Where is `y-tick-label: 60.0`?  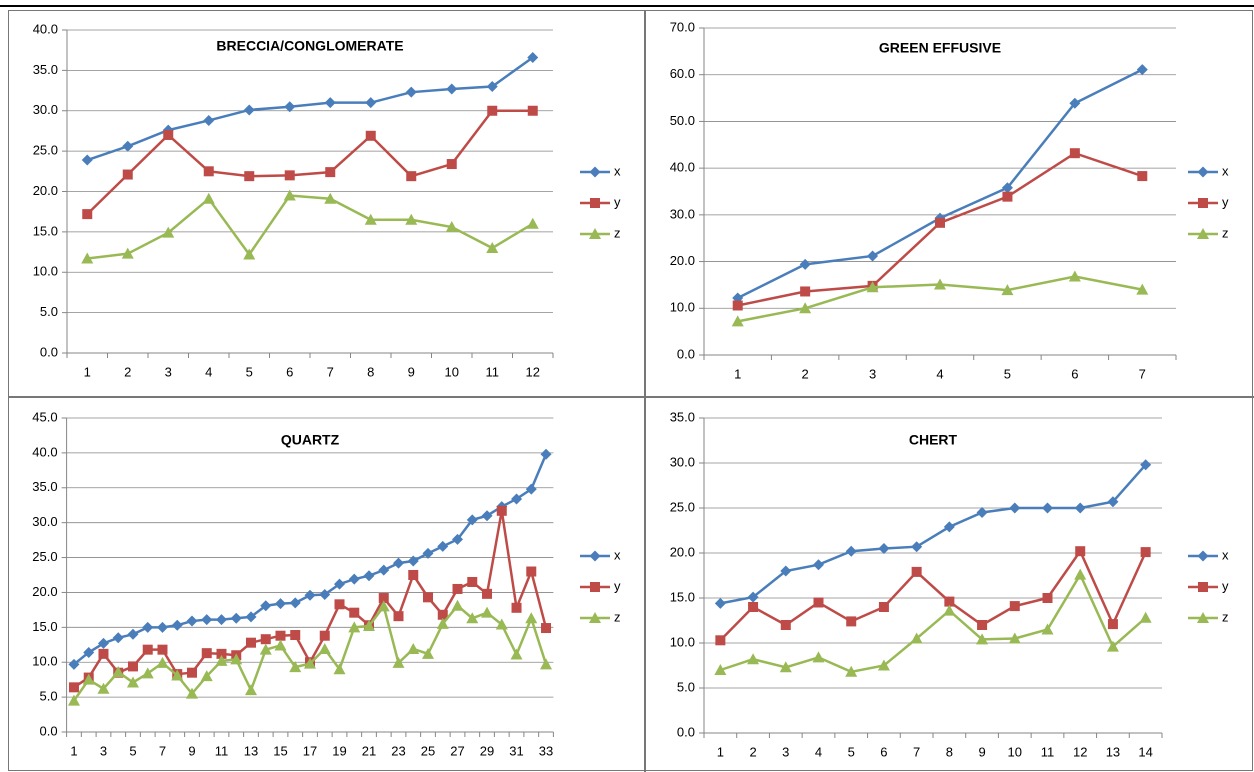
y-tick-label: 60.0 is located at coordinates (682, 73).